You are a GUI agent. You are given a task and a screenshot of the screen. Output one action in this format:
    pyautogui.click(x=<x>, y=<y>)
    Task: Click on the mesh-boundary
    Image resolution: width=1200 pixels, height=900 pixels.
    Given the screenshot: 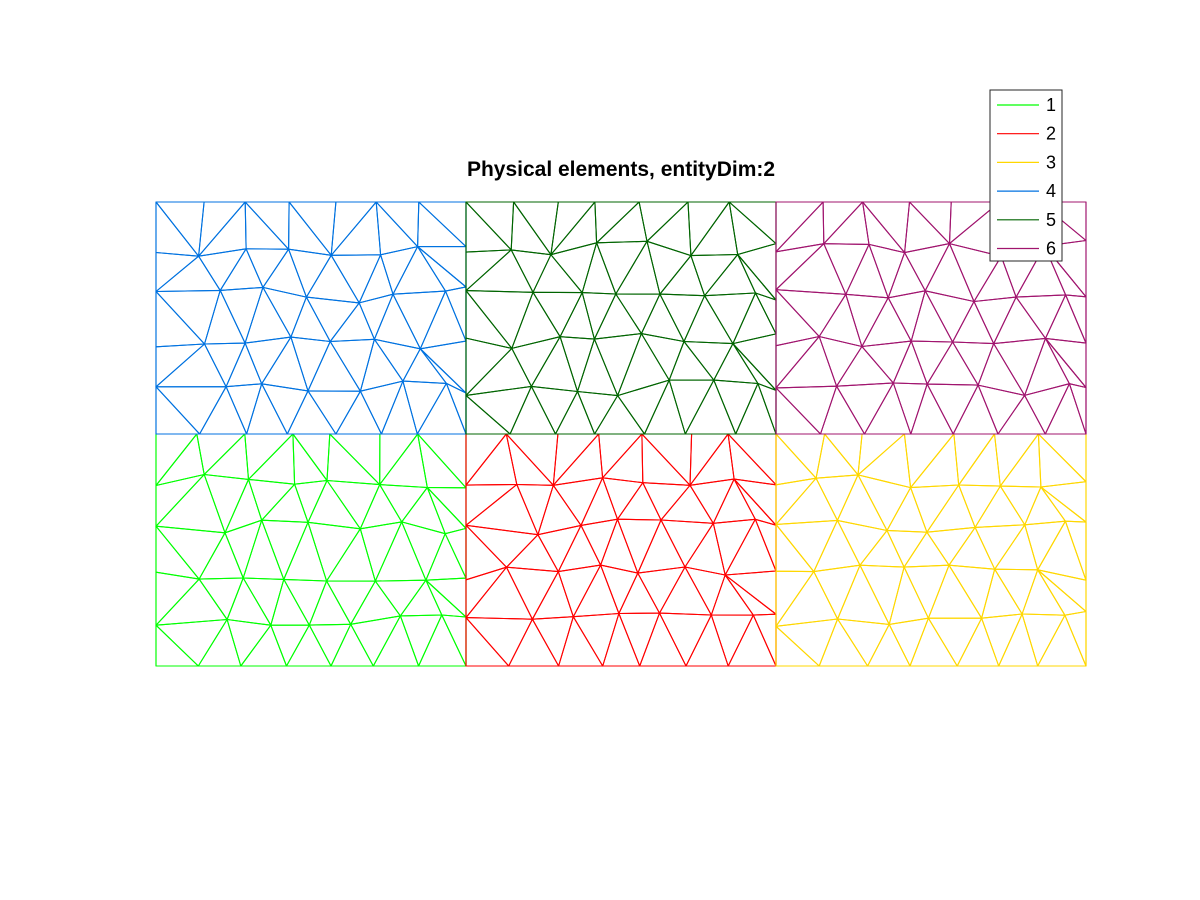 What is the action you would take?
    pyautogui.click(x=931, y=318)
    